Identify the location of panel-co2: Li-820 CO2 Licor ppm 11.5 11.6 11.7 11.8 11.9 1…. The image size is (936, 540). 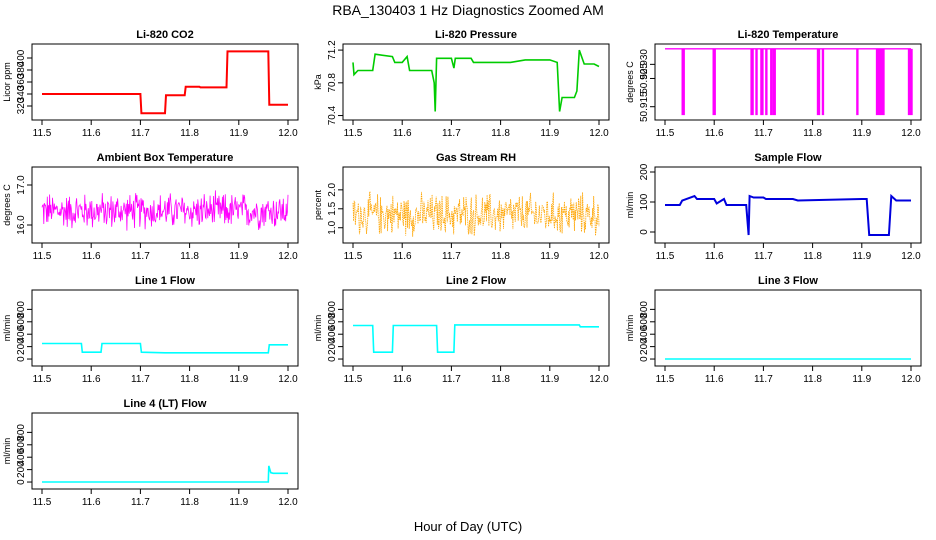
(150, 84).